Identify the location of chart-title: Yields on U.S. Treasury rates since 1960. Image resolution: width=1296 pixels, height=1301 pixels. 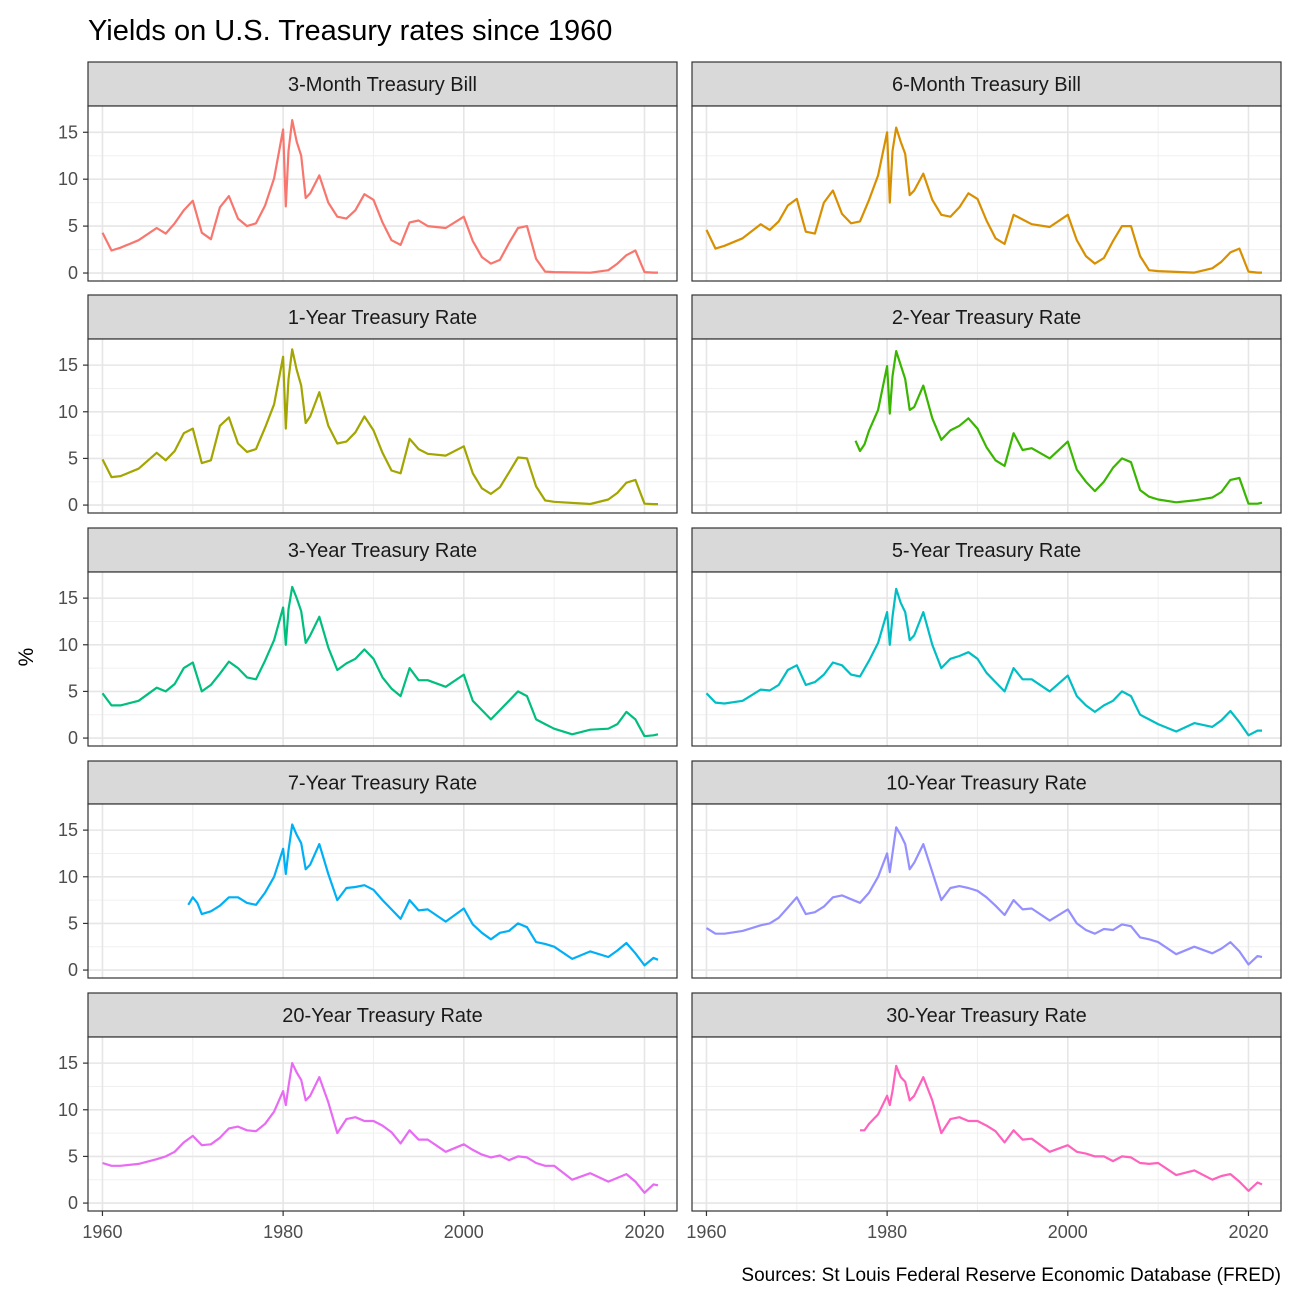
(350, 31).